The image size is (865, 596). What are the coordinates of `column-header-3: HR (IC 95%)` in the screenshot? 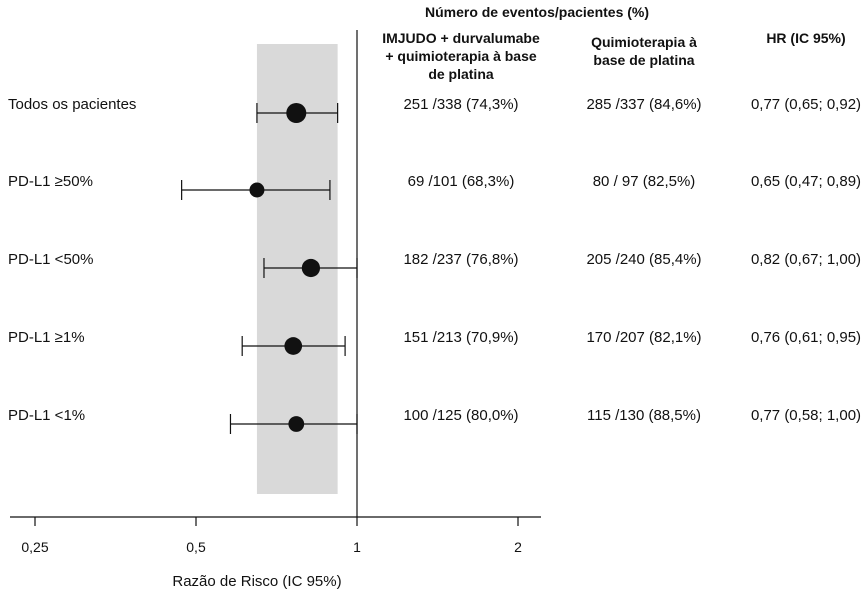 It's located at (805, 38).